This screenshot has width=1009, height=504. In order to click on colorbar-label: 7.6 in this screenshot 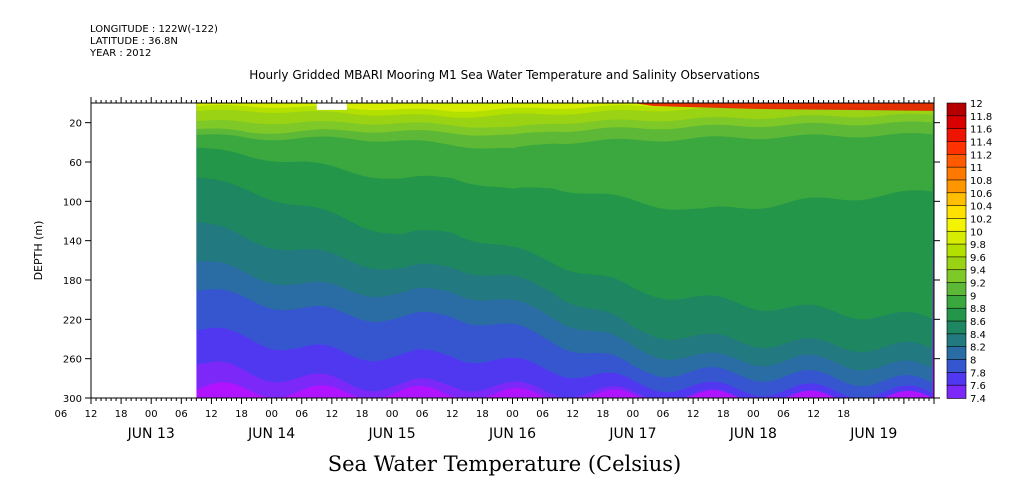, I will do `click(978, 386)`.